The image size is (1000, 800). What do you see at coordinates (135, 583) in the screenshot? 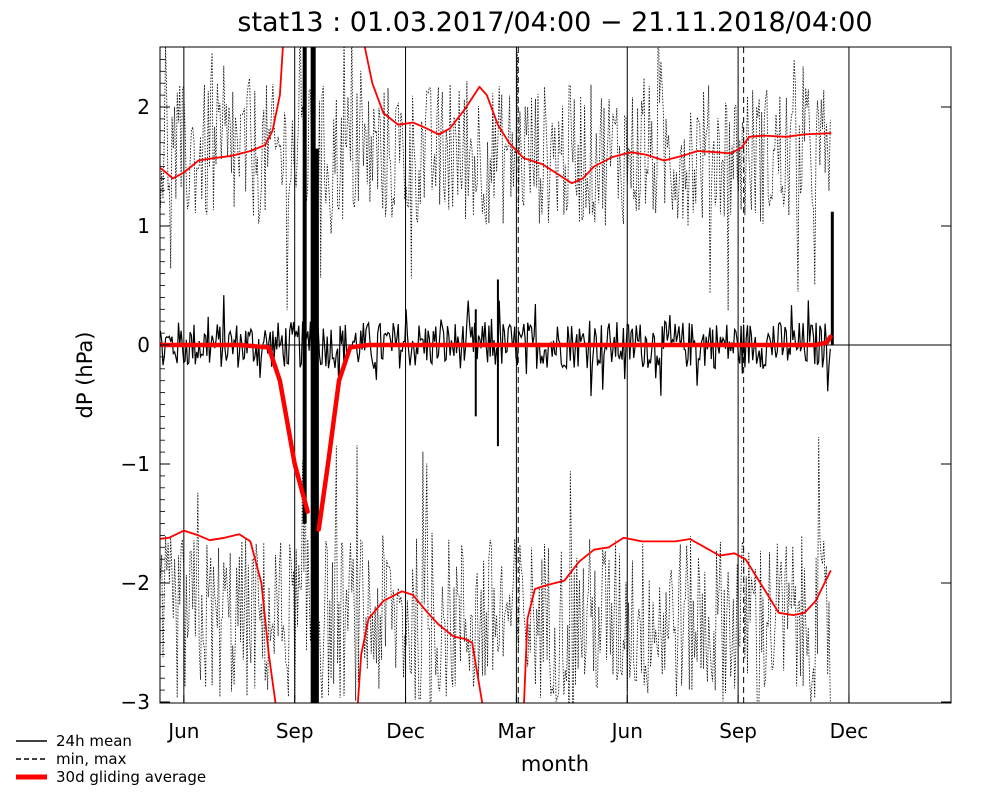
I see `y-tick-label: −2` at bounding box center [135, 583].